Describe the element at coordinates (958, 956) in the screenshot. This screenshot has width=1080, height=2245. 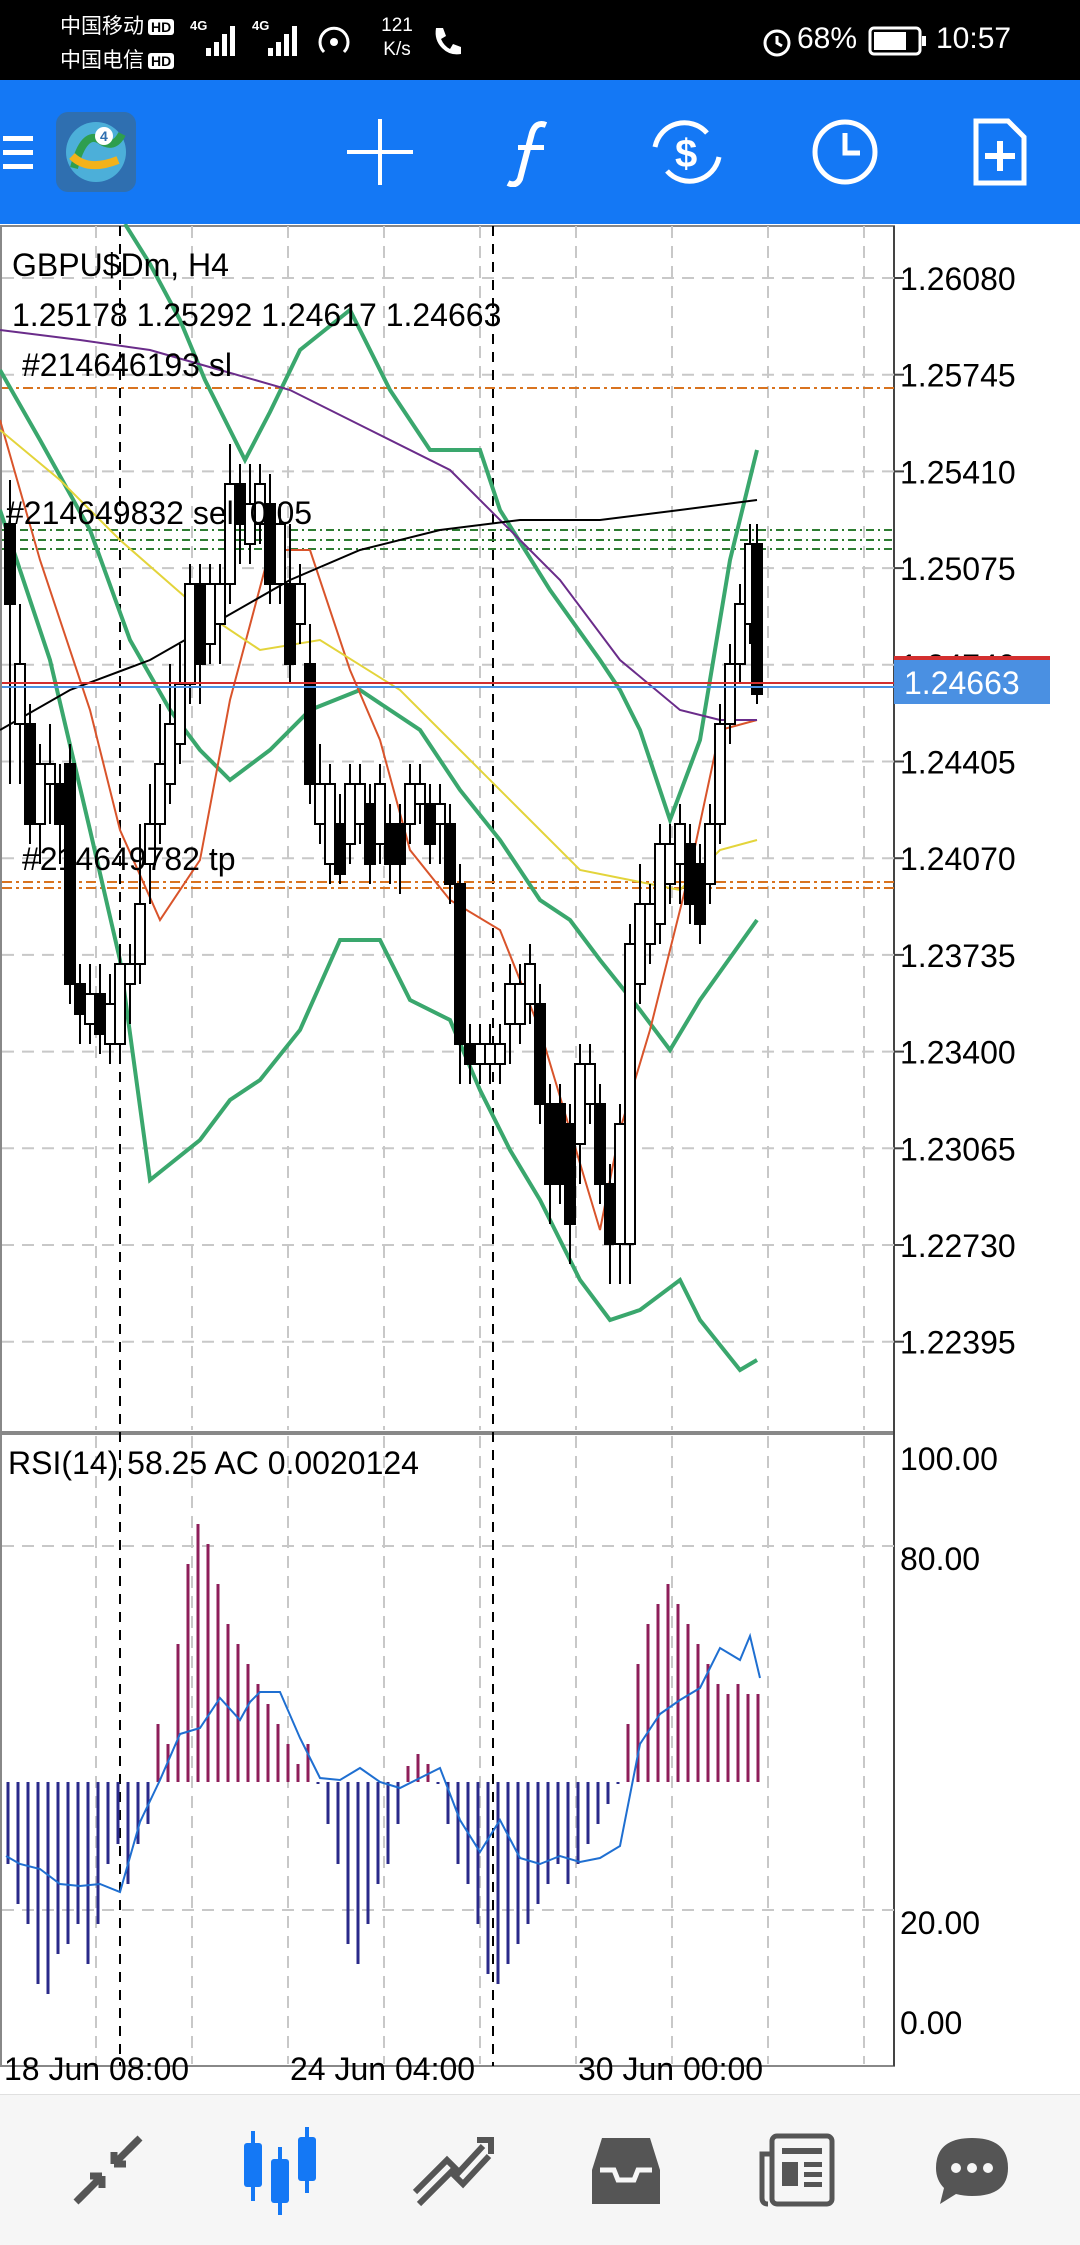
I see `price-tick-label: 1.23735` at that location.